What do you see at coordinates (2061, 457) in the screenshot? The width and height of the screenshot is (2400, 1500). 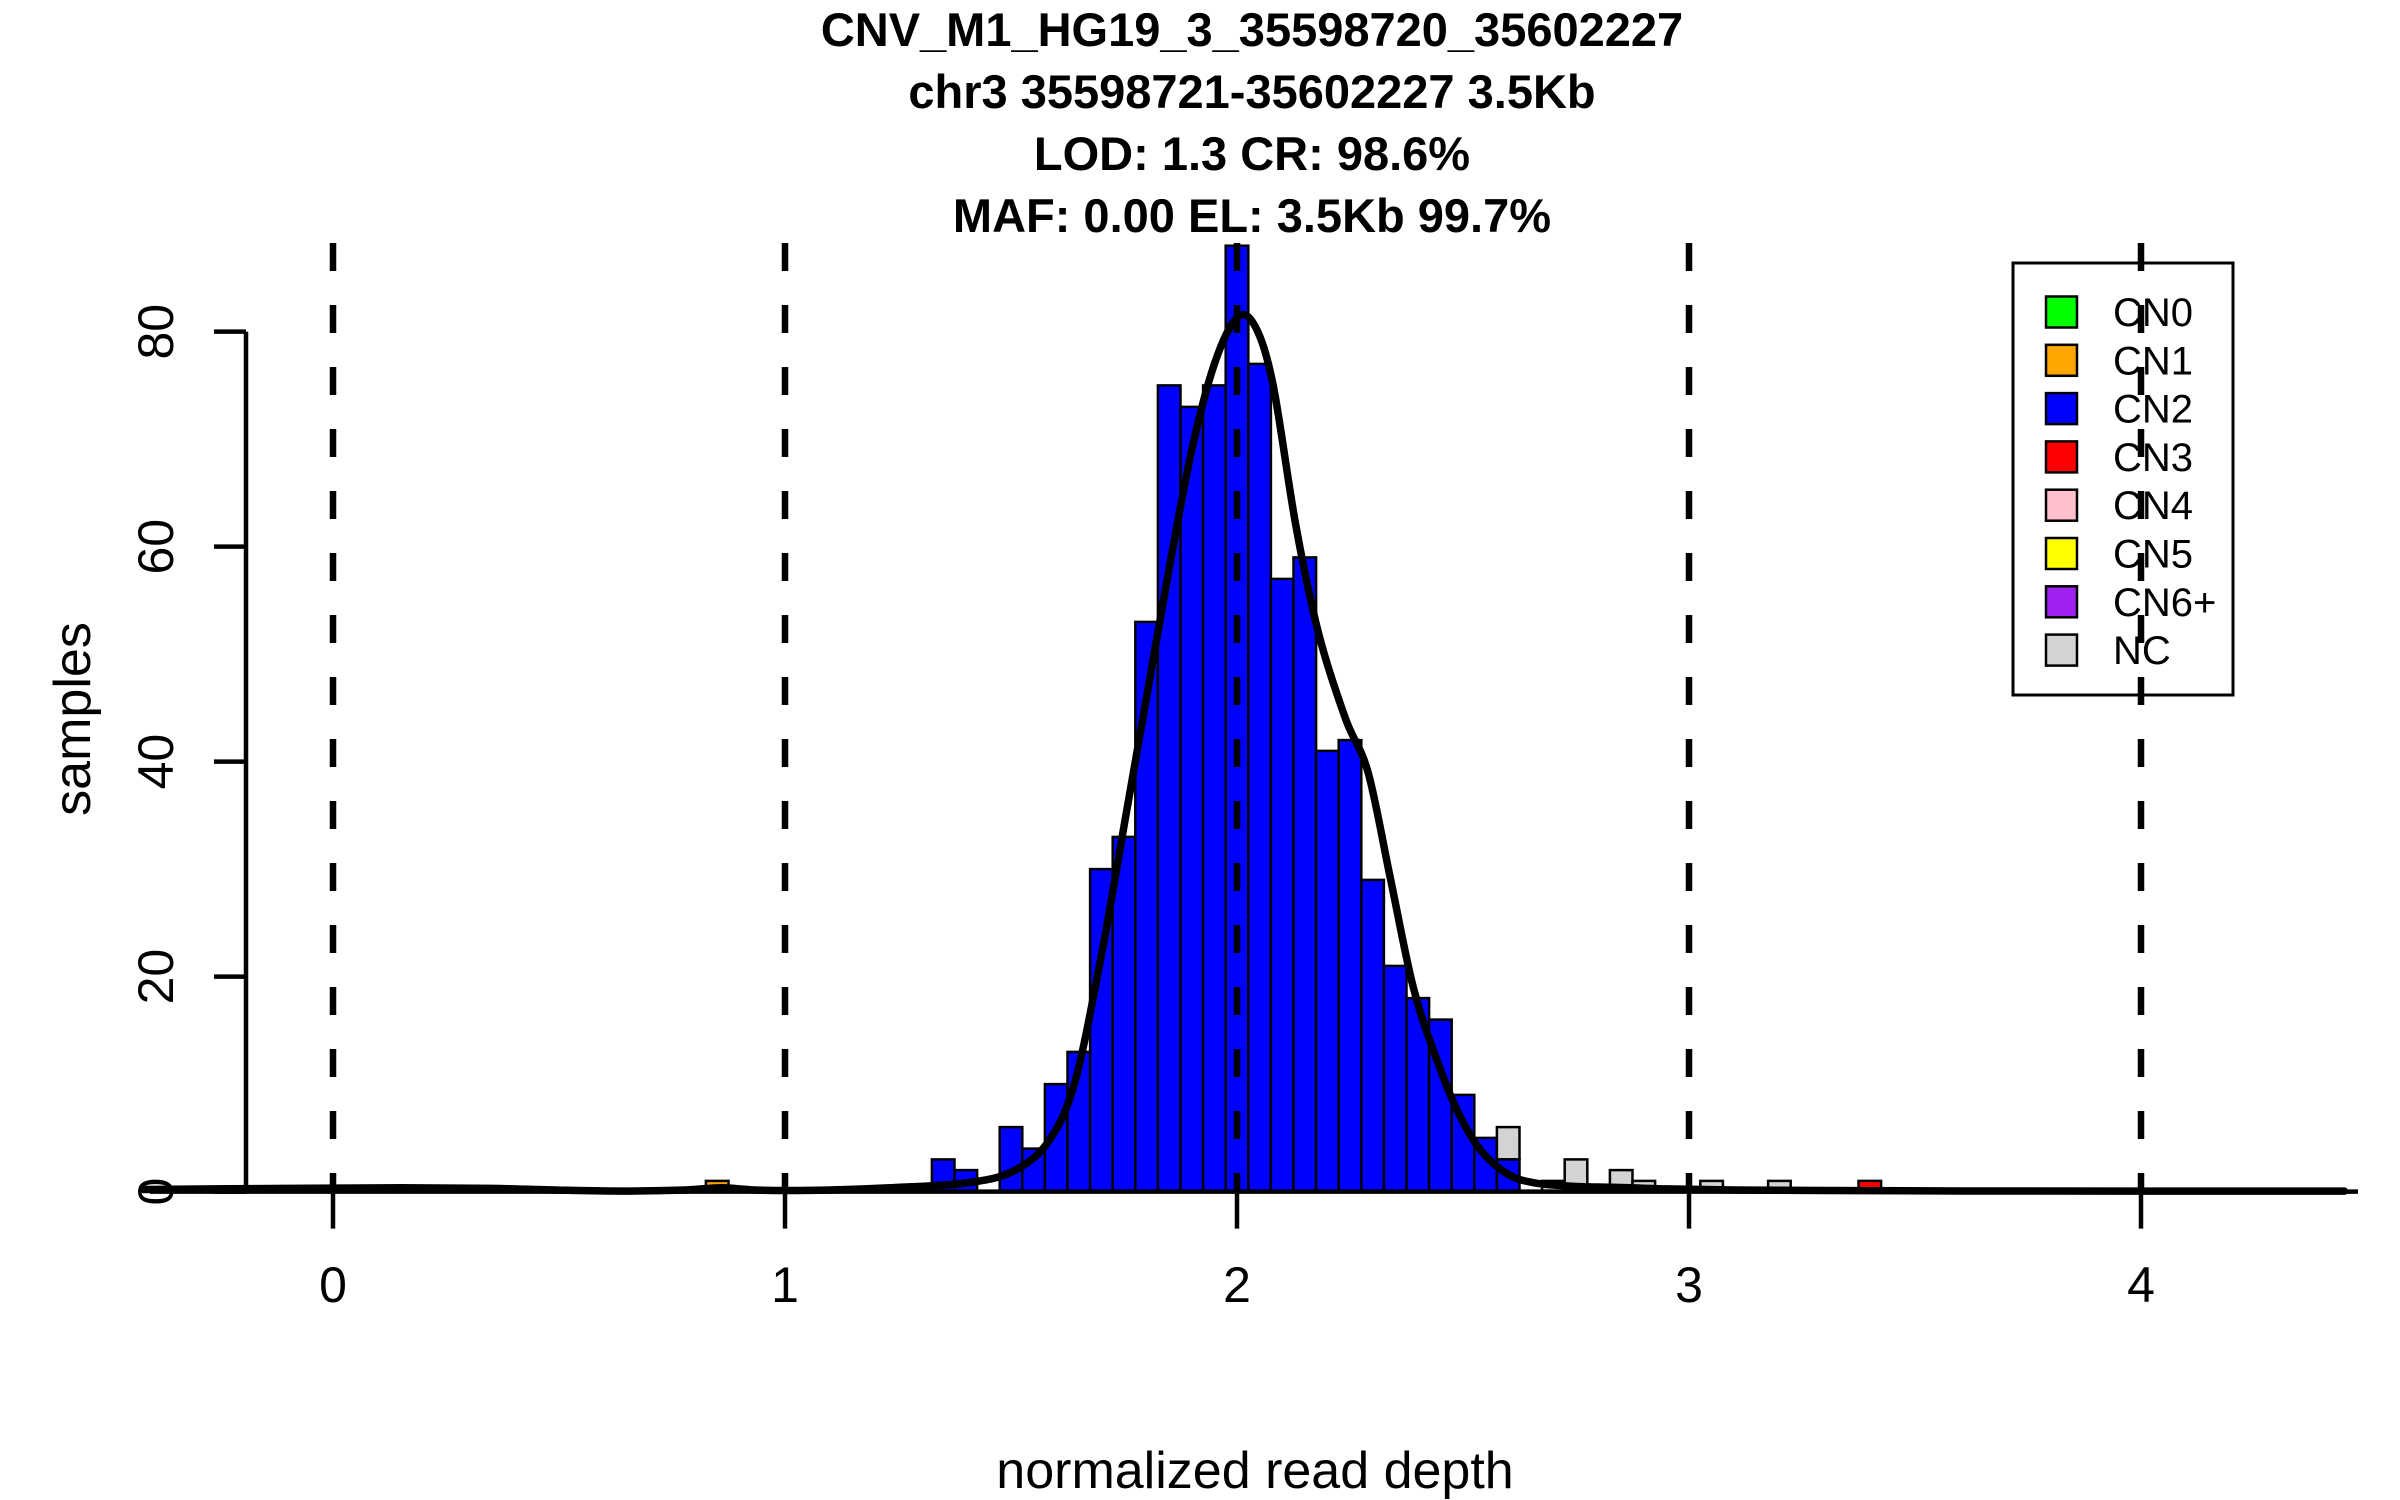 I see `legend-swatch-CN3` at bounding box center [2061, 457].